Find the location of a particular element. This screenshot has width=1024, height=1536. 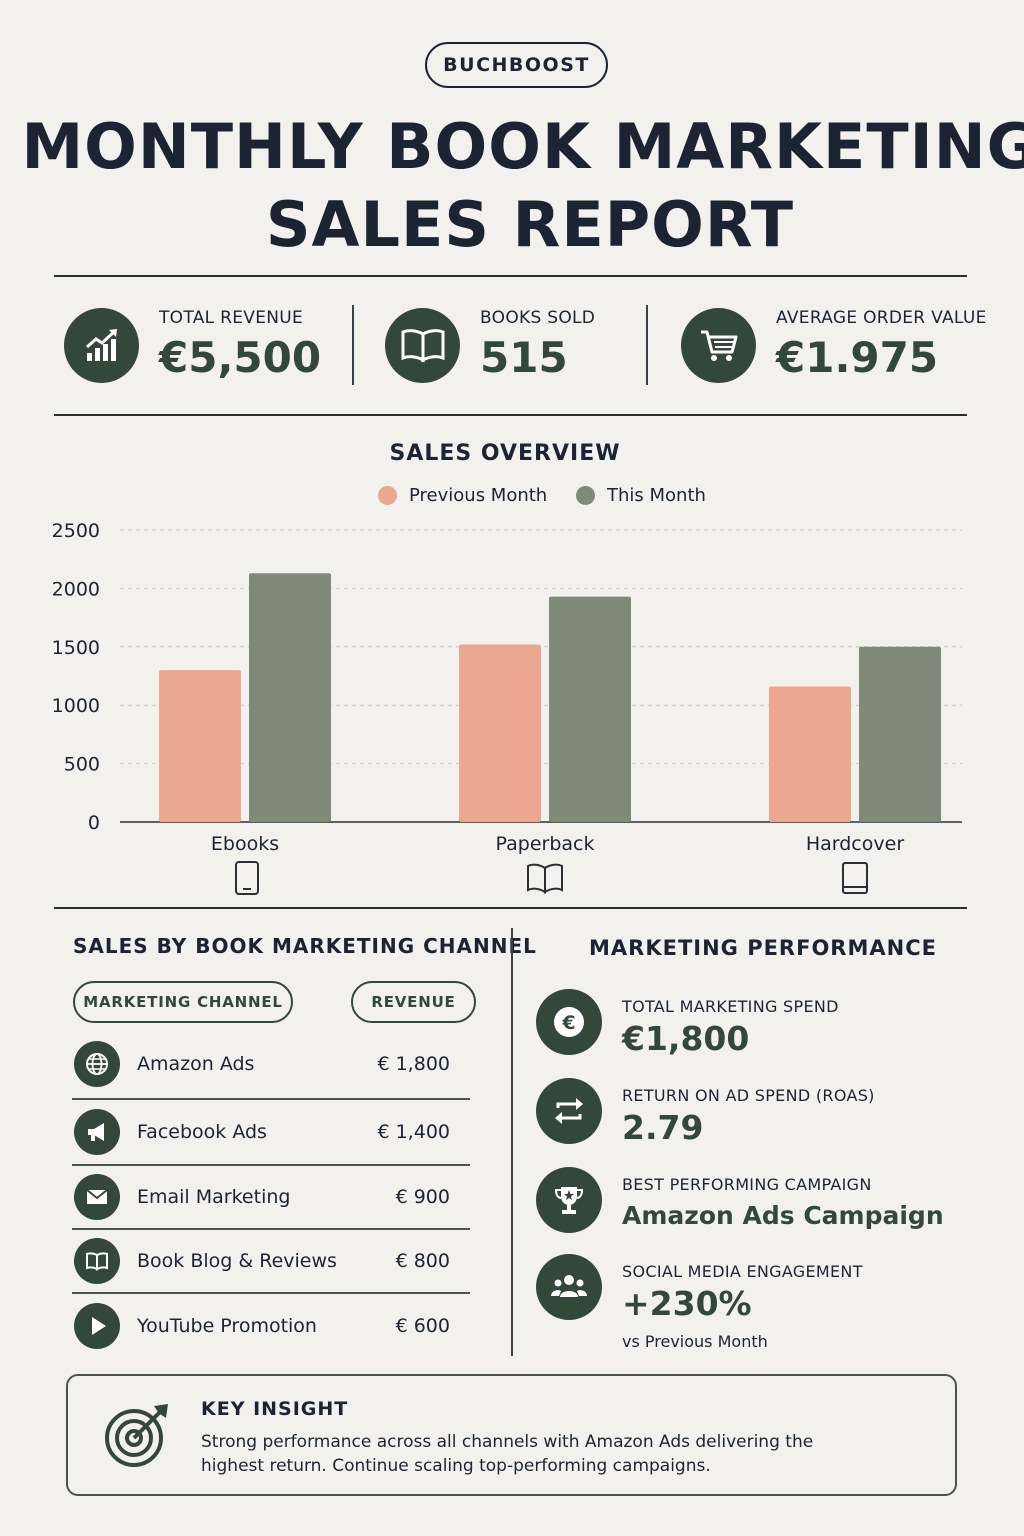

perf-label: TOTAL MARKETING SPEND is located at coordinates (730, 1006).